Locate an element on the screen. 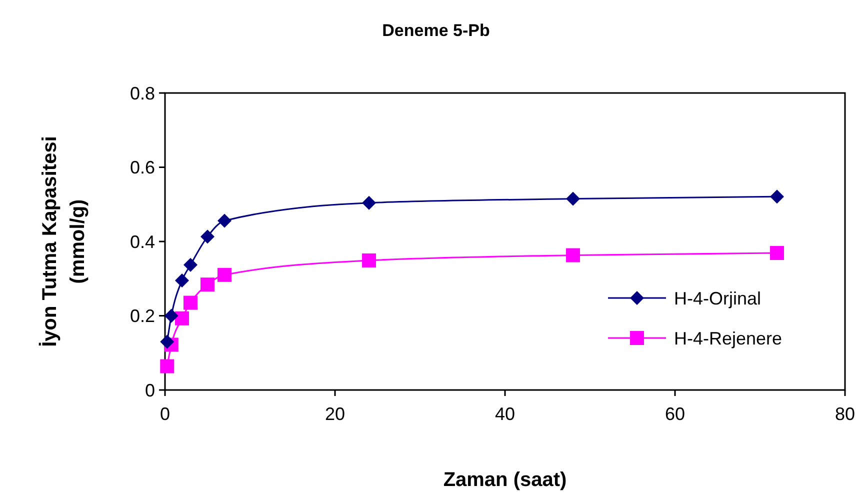  x-tick-label: 0 is located at coordinates (165, 414).